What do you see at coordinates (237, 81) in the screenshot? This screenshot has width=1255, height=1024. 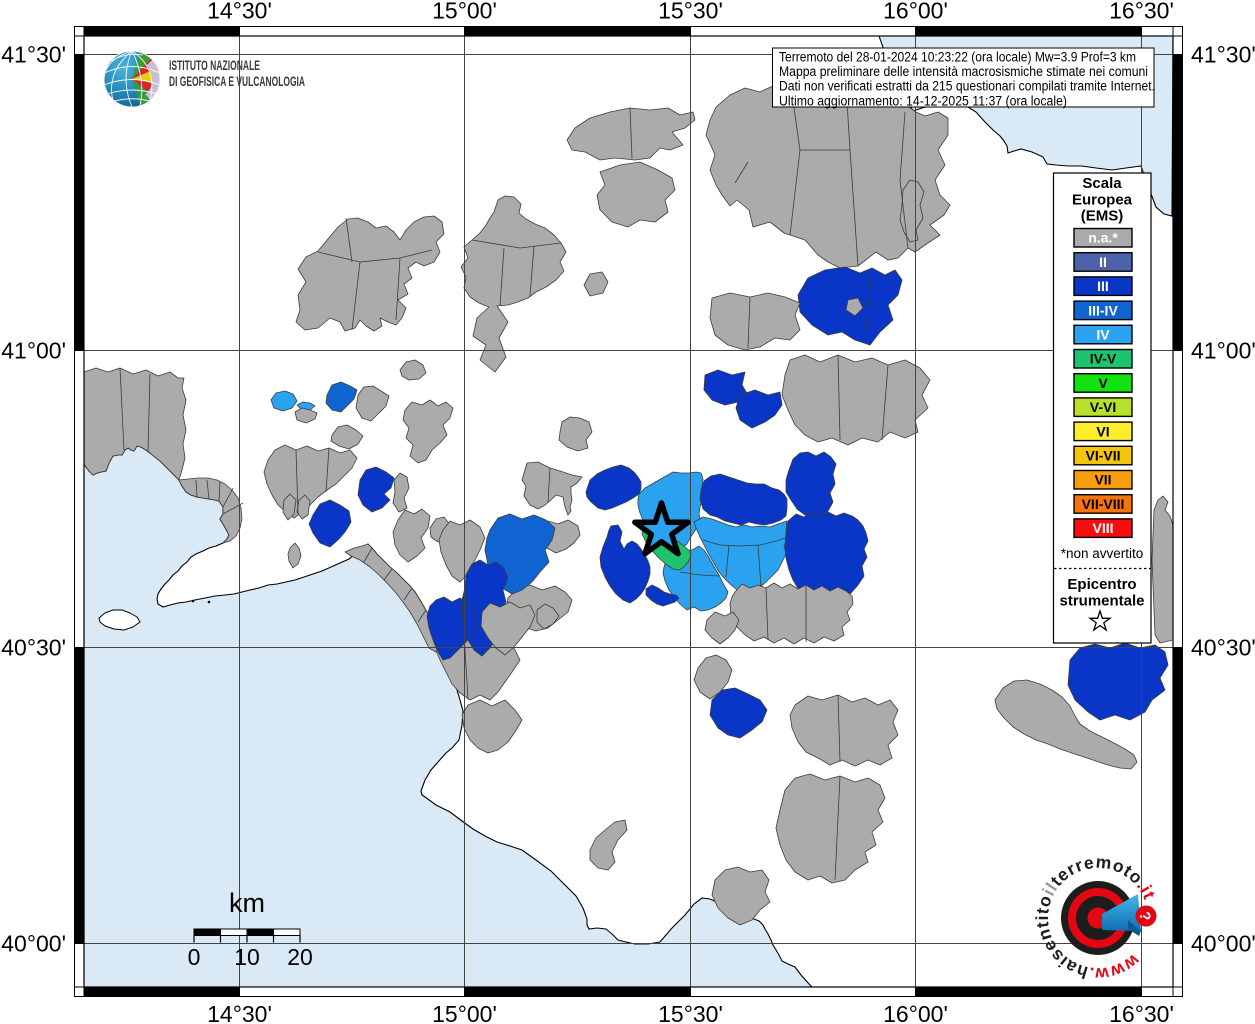 I see `svg-text: DI GEOFISICA E VULCANOLOGIA` at bounding box center [237, 81].